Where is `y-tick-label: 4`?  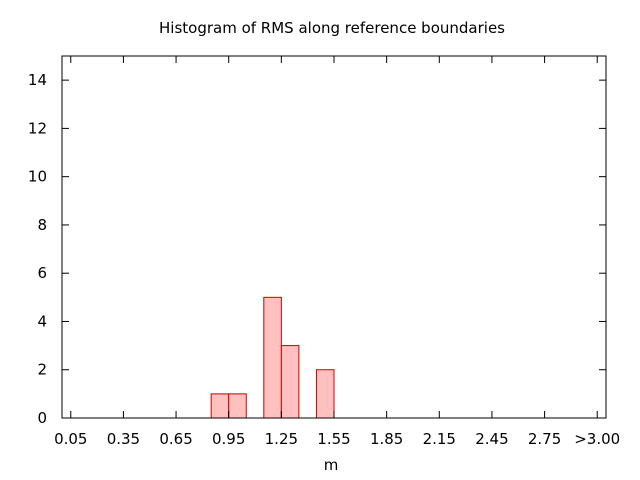
y-tick-label: 4 is located at coordinates (42, 321).